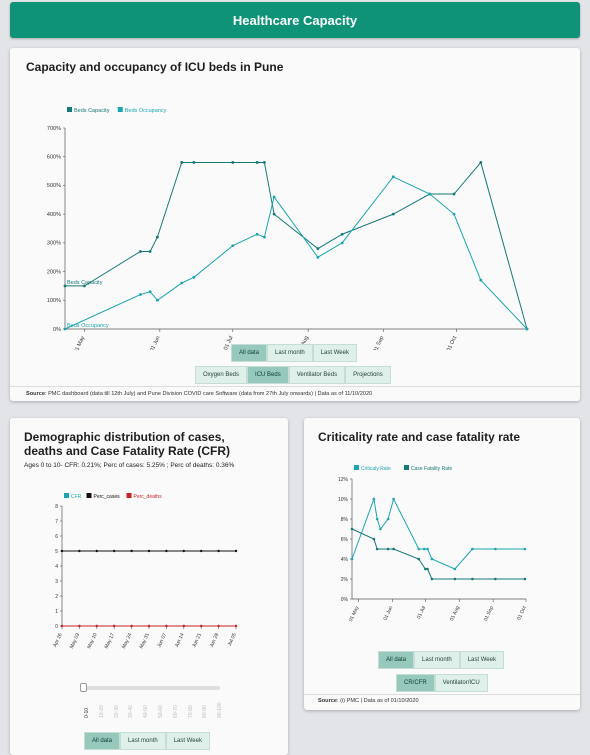 This screenshot has height=755, width=590. Describe the element at coordinates (88, 326) in the screenshot. I see `series-label-beds-occupancy: Beds Occupancy` at that location.